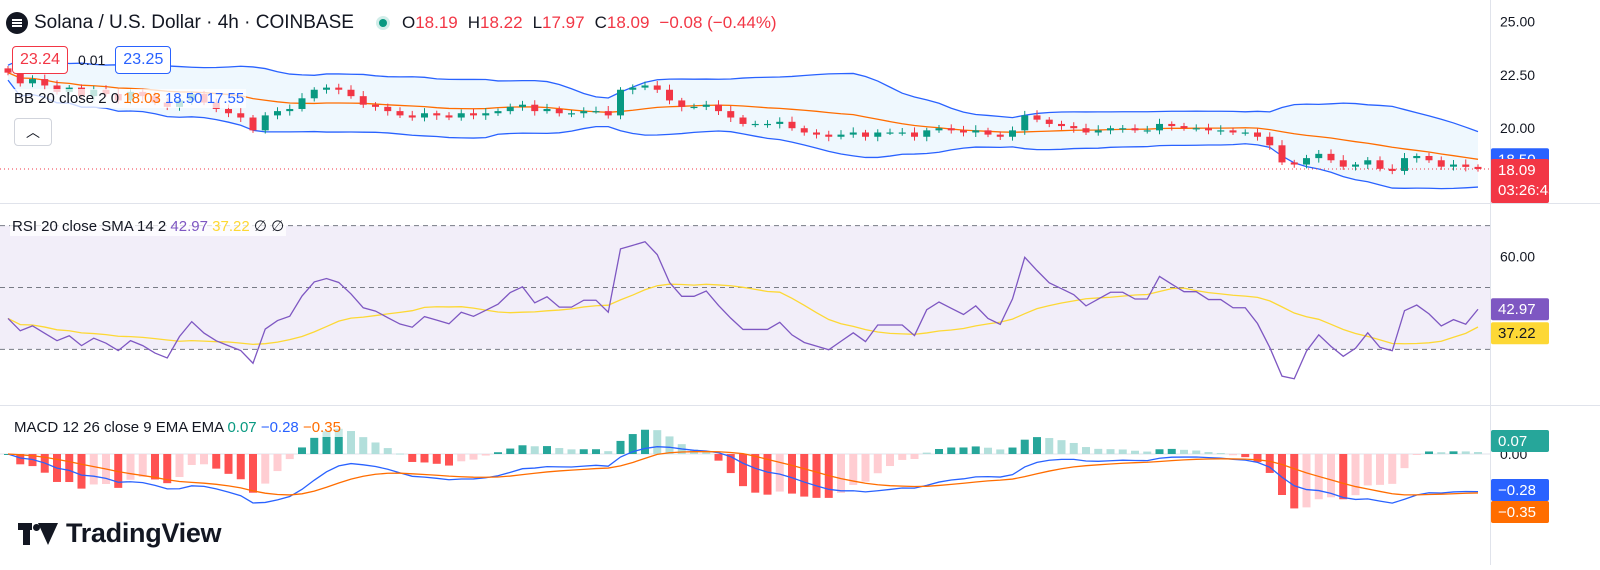  I want to click on rsi-legend: RSI 20 close SMA 14 2 42.97 37.22 ∅ ∅, so click(148, 226).